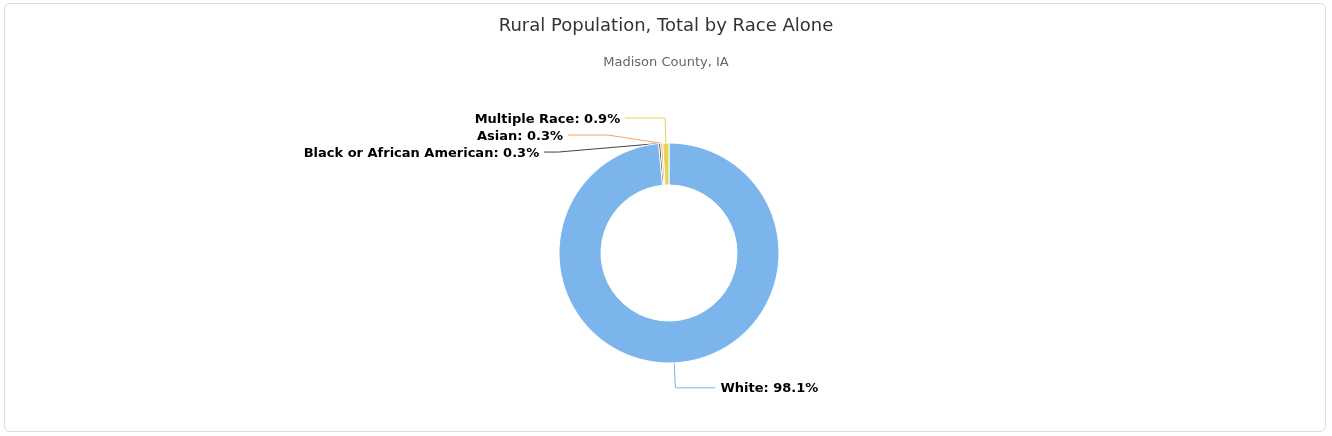  I want to click on slice-label: Multiple Race: 0.9%, so click(547, 118).